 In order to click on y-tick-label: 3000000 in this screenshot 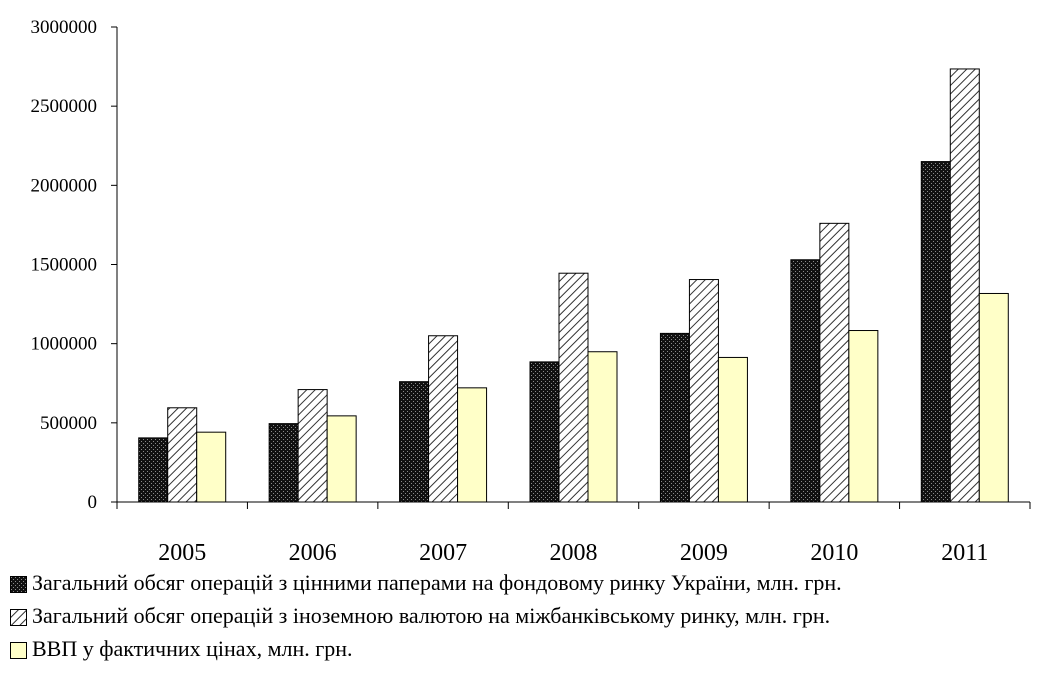, I will do `click(64, 27)`.